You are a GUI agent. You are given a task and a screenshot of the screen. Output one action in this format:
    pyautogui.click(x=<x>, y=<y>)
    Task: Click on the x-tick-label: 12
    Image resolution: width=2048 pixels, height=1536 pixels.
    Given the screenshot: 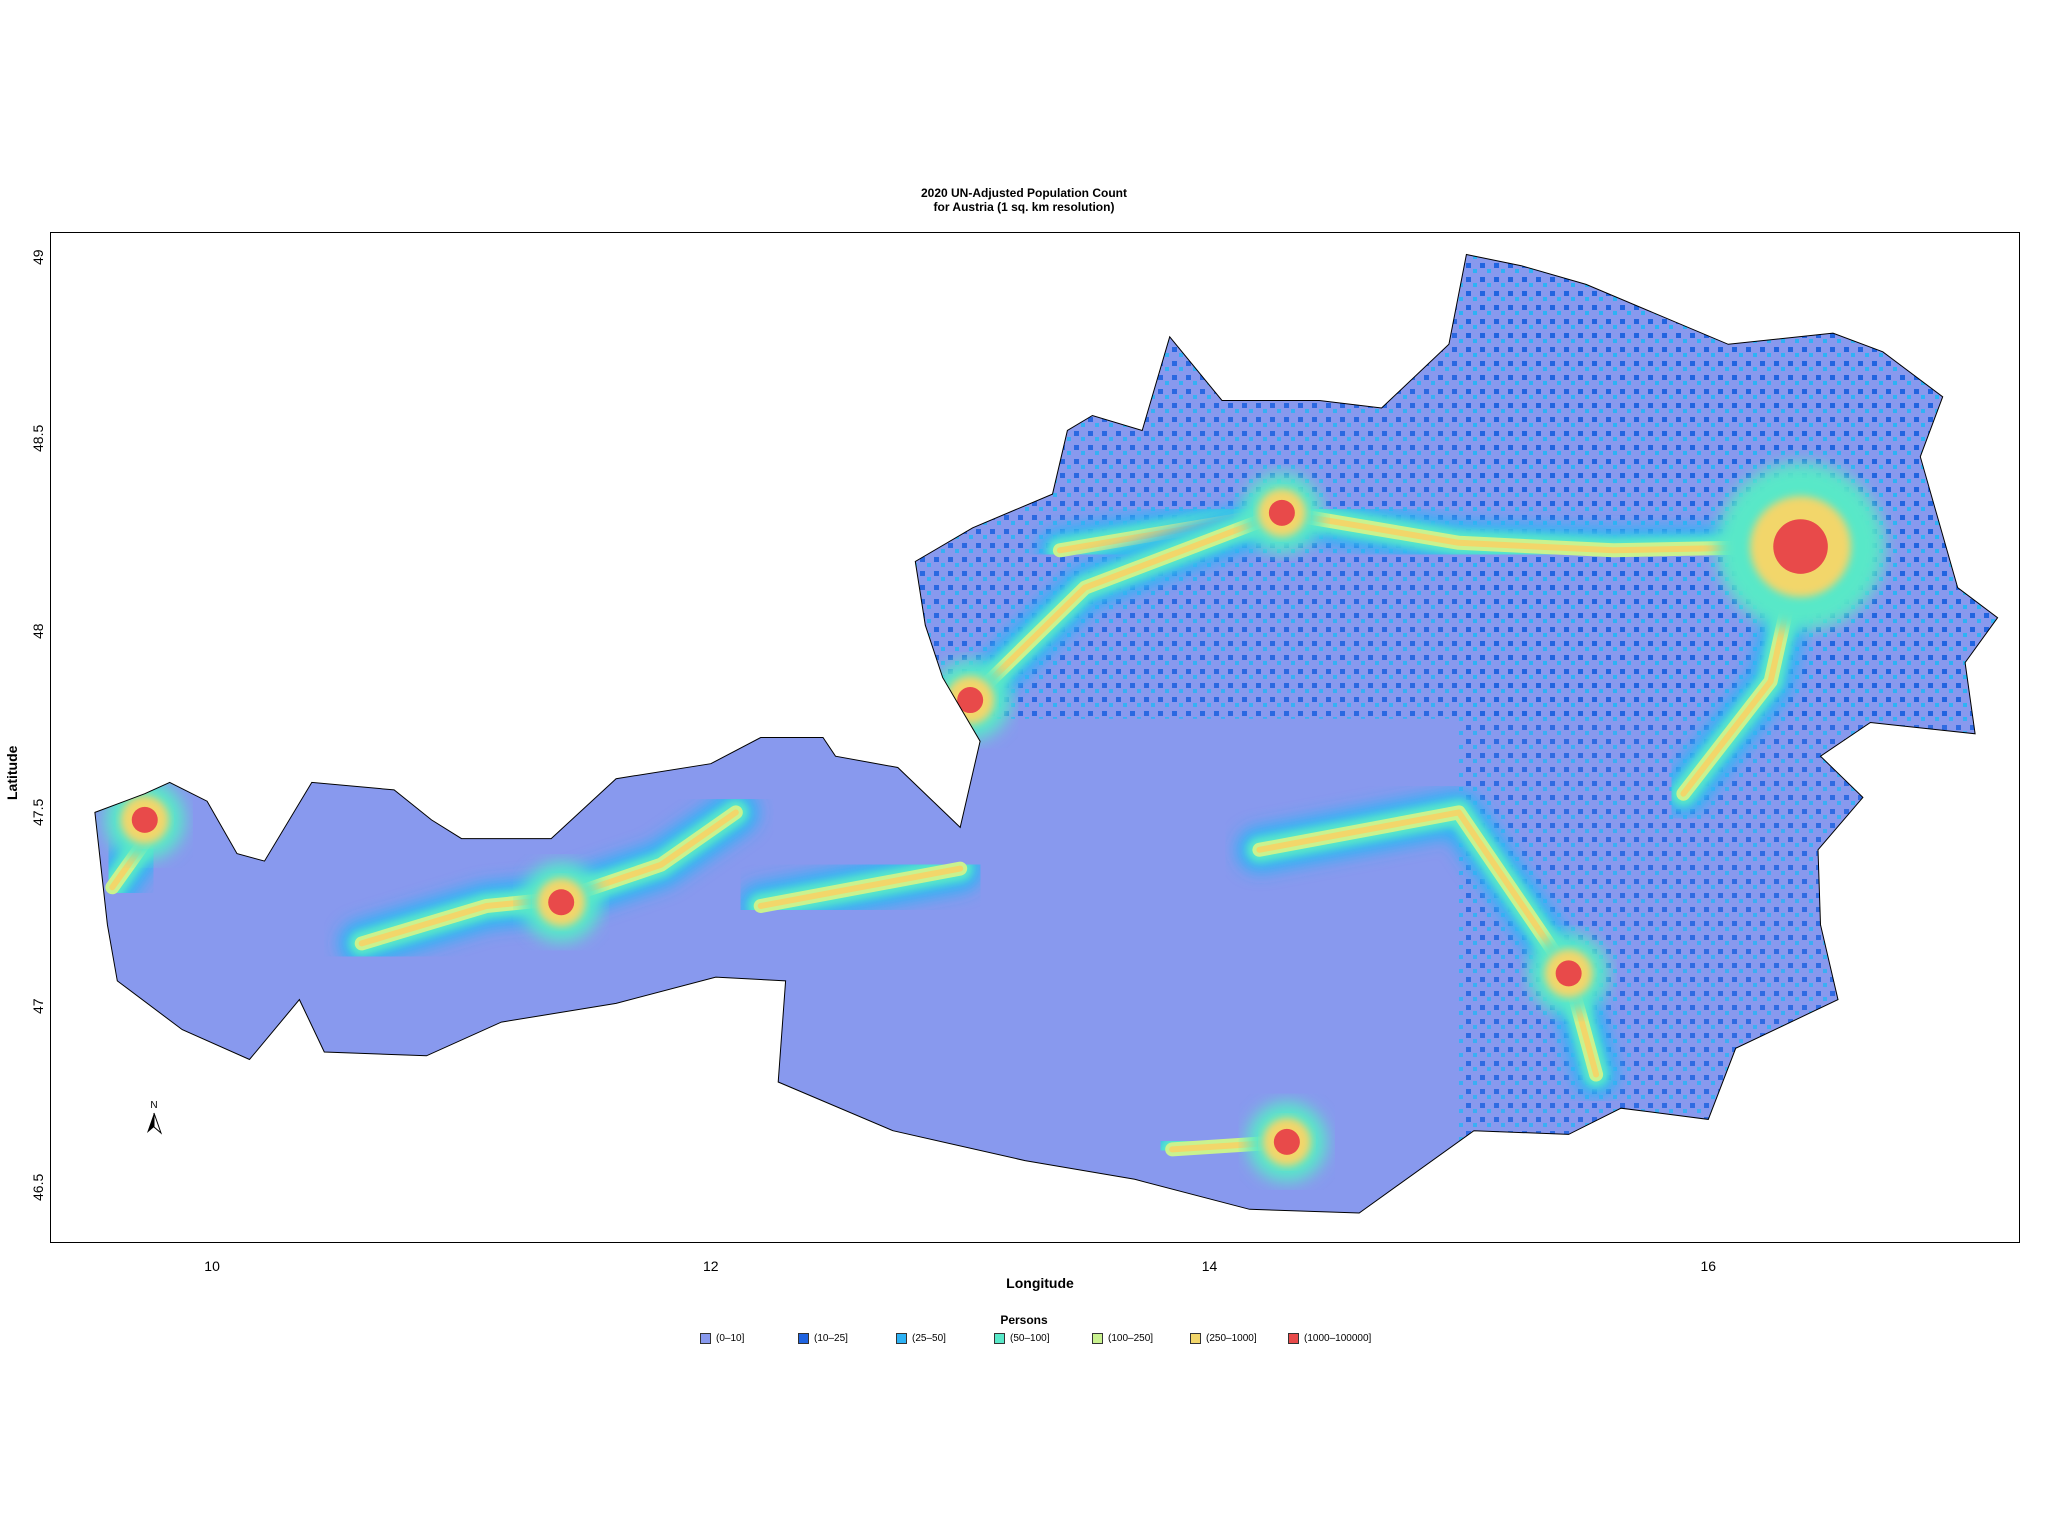 What is the action you would take?
    pyautogui.click(x=711, y=1266)
    